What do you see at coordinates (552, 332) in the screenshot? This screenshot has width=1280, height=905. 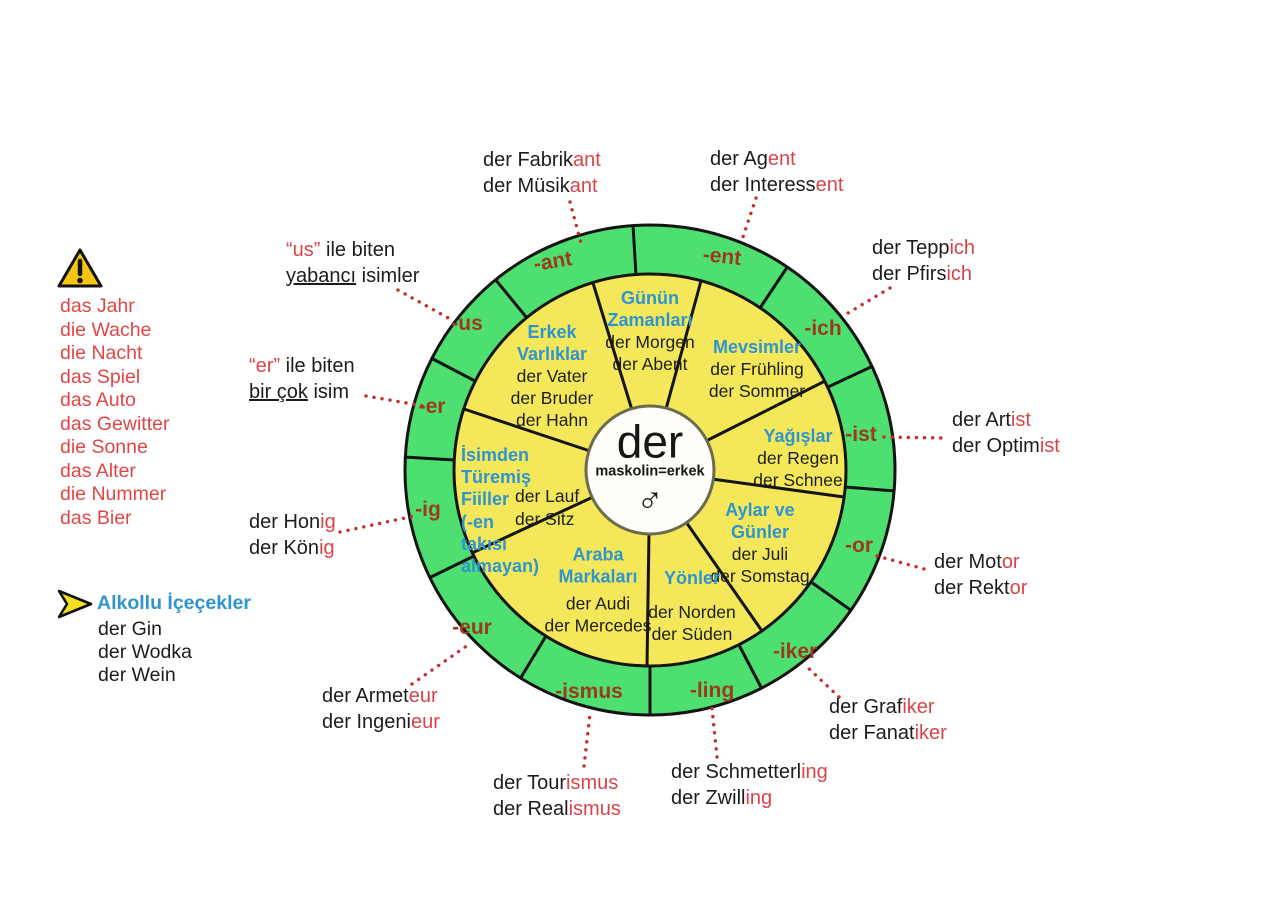 I see `wedge-title: Erkek` at bounding box center [552, 332].